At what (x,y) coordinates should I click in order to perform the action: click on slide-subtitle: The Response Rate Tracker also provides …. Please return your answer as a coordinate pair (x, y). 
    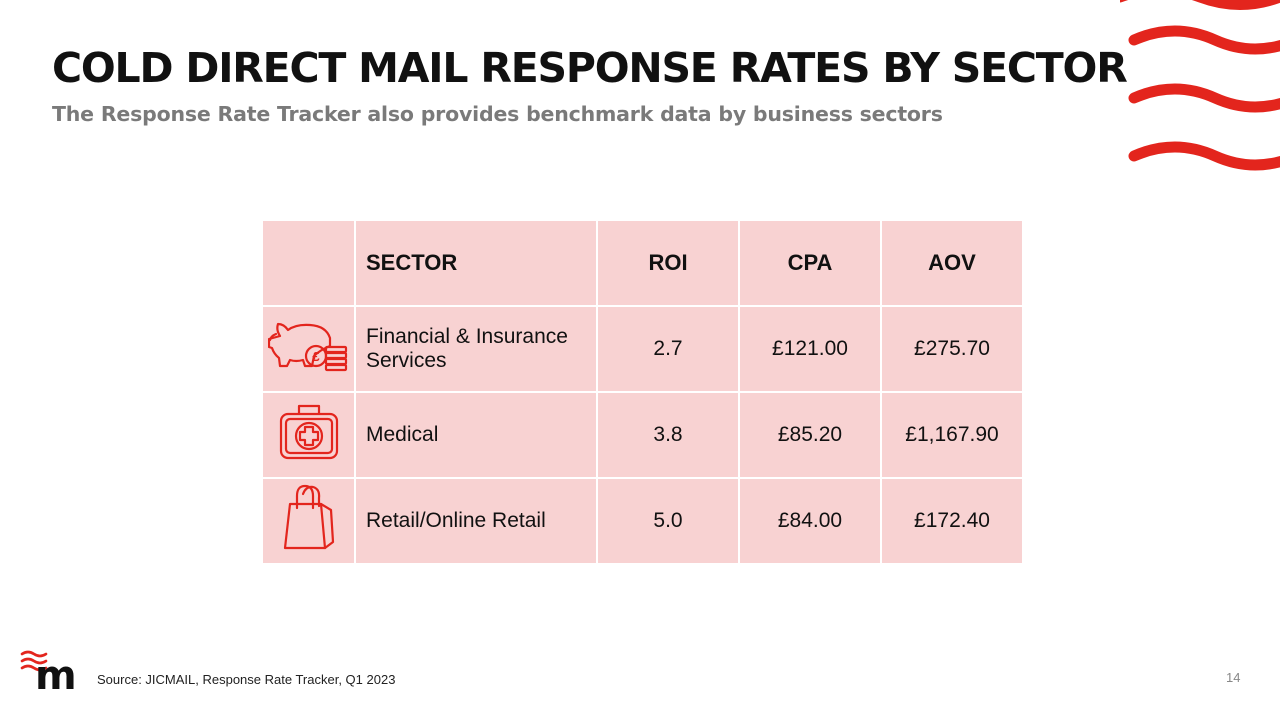
    Looking at the image, I should click on (497, 114).